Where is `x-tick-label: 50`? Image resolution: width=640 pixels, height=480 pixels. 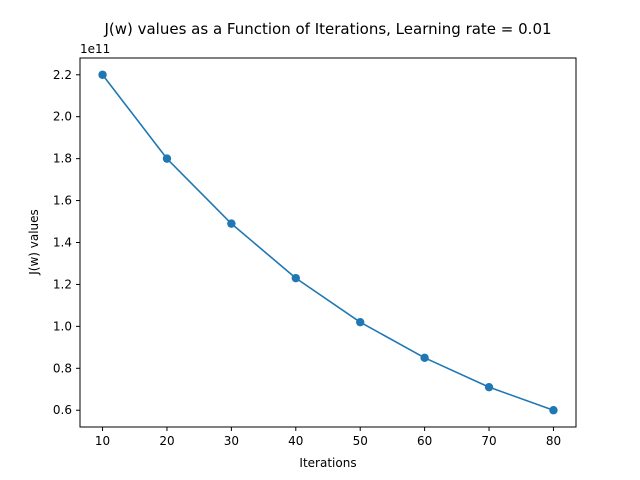 x-tick-label: 50 is located at coordinates (360, 441).